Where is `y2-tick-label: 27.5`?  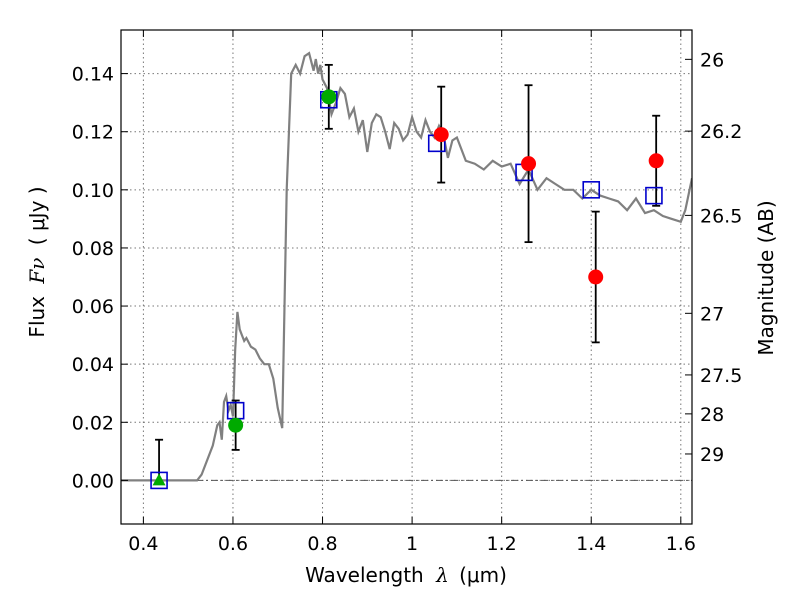
y2-tick-label: 27.5 is located at coordinates (721, 376).